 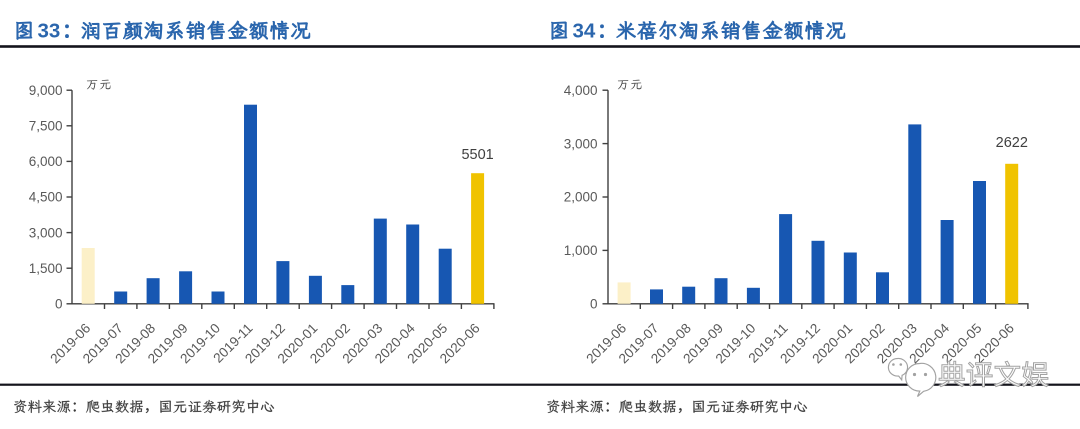 What do you see at coordinates (46, 268) in the screenshot?
I see `svg-text: 1,500` at bounding box center [46, 268].